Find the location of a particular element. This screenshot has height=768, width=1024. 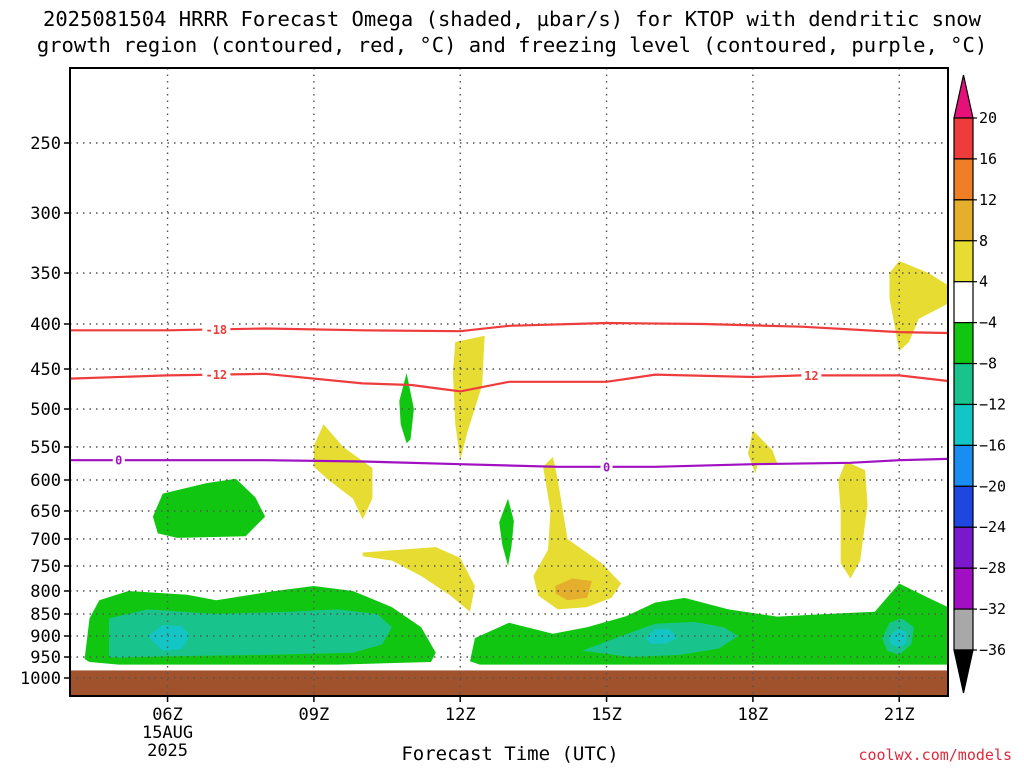

colorbar-label: −16 is located at coordinates (992, 445).